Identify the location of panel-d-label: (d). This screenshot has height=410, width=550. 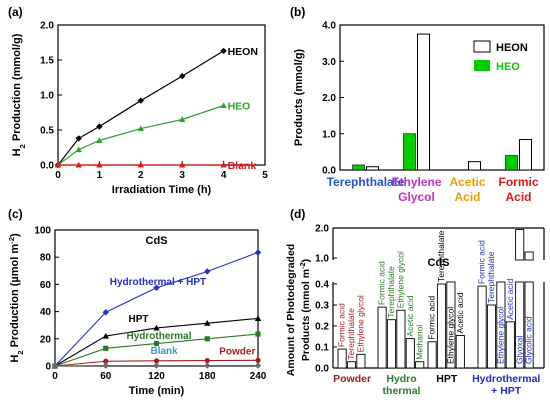
(297, 214).